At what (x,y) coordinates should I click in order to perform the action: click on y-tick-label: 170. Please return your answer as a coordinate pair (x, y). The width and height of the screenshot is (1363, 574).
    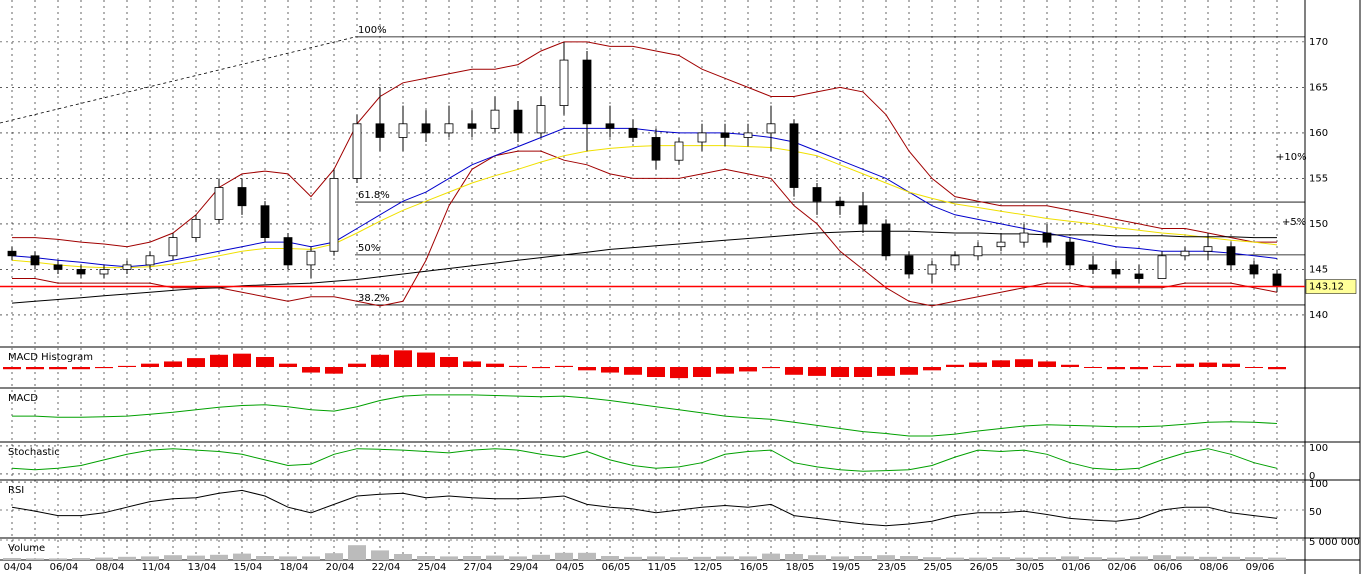
    Looking at the image, I should click on (1318, 42).